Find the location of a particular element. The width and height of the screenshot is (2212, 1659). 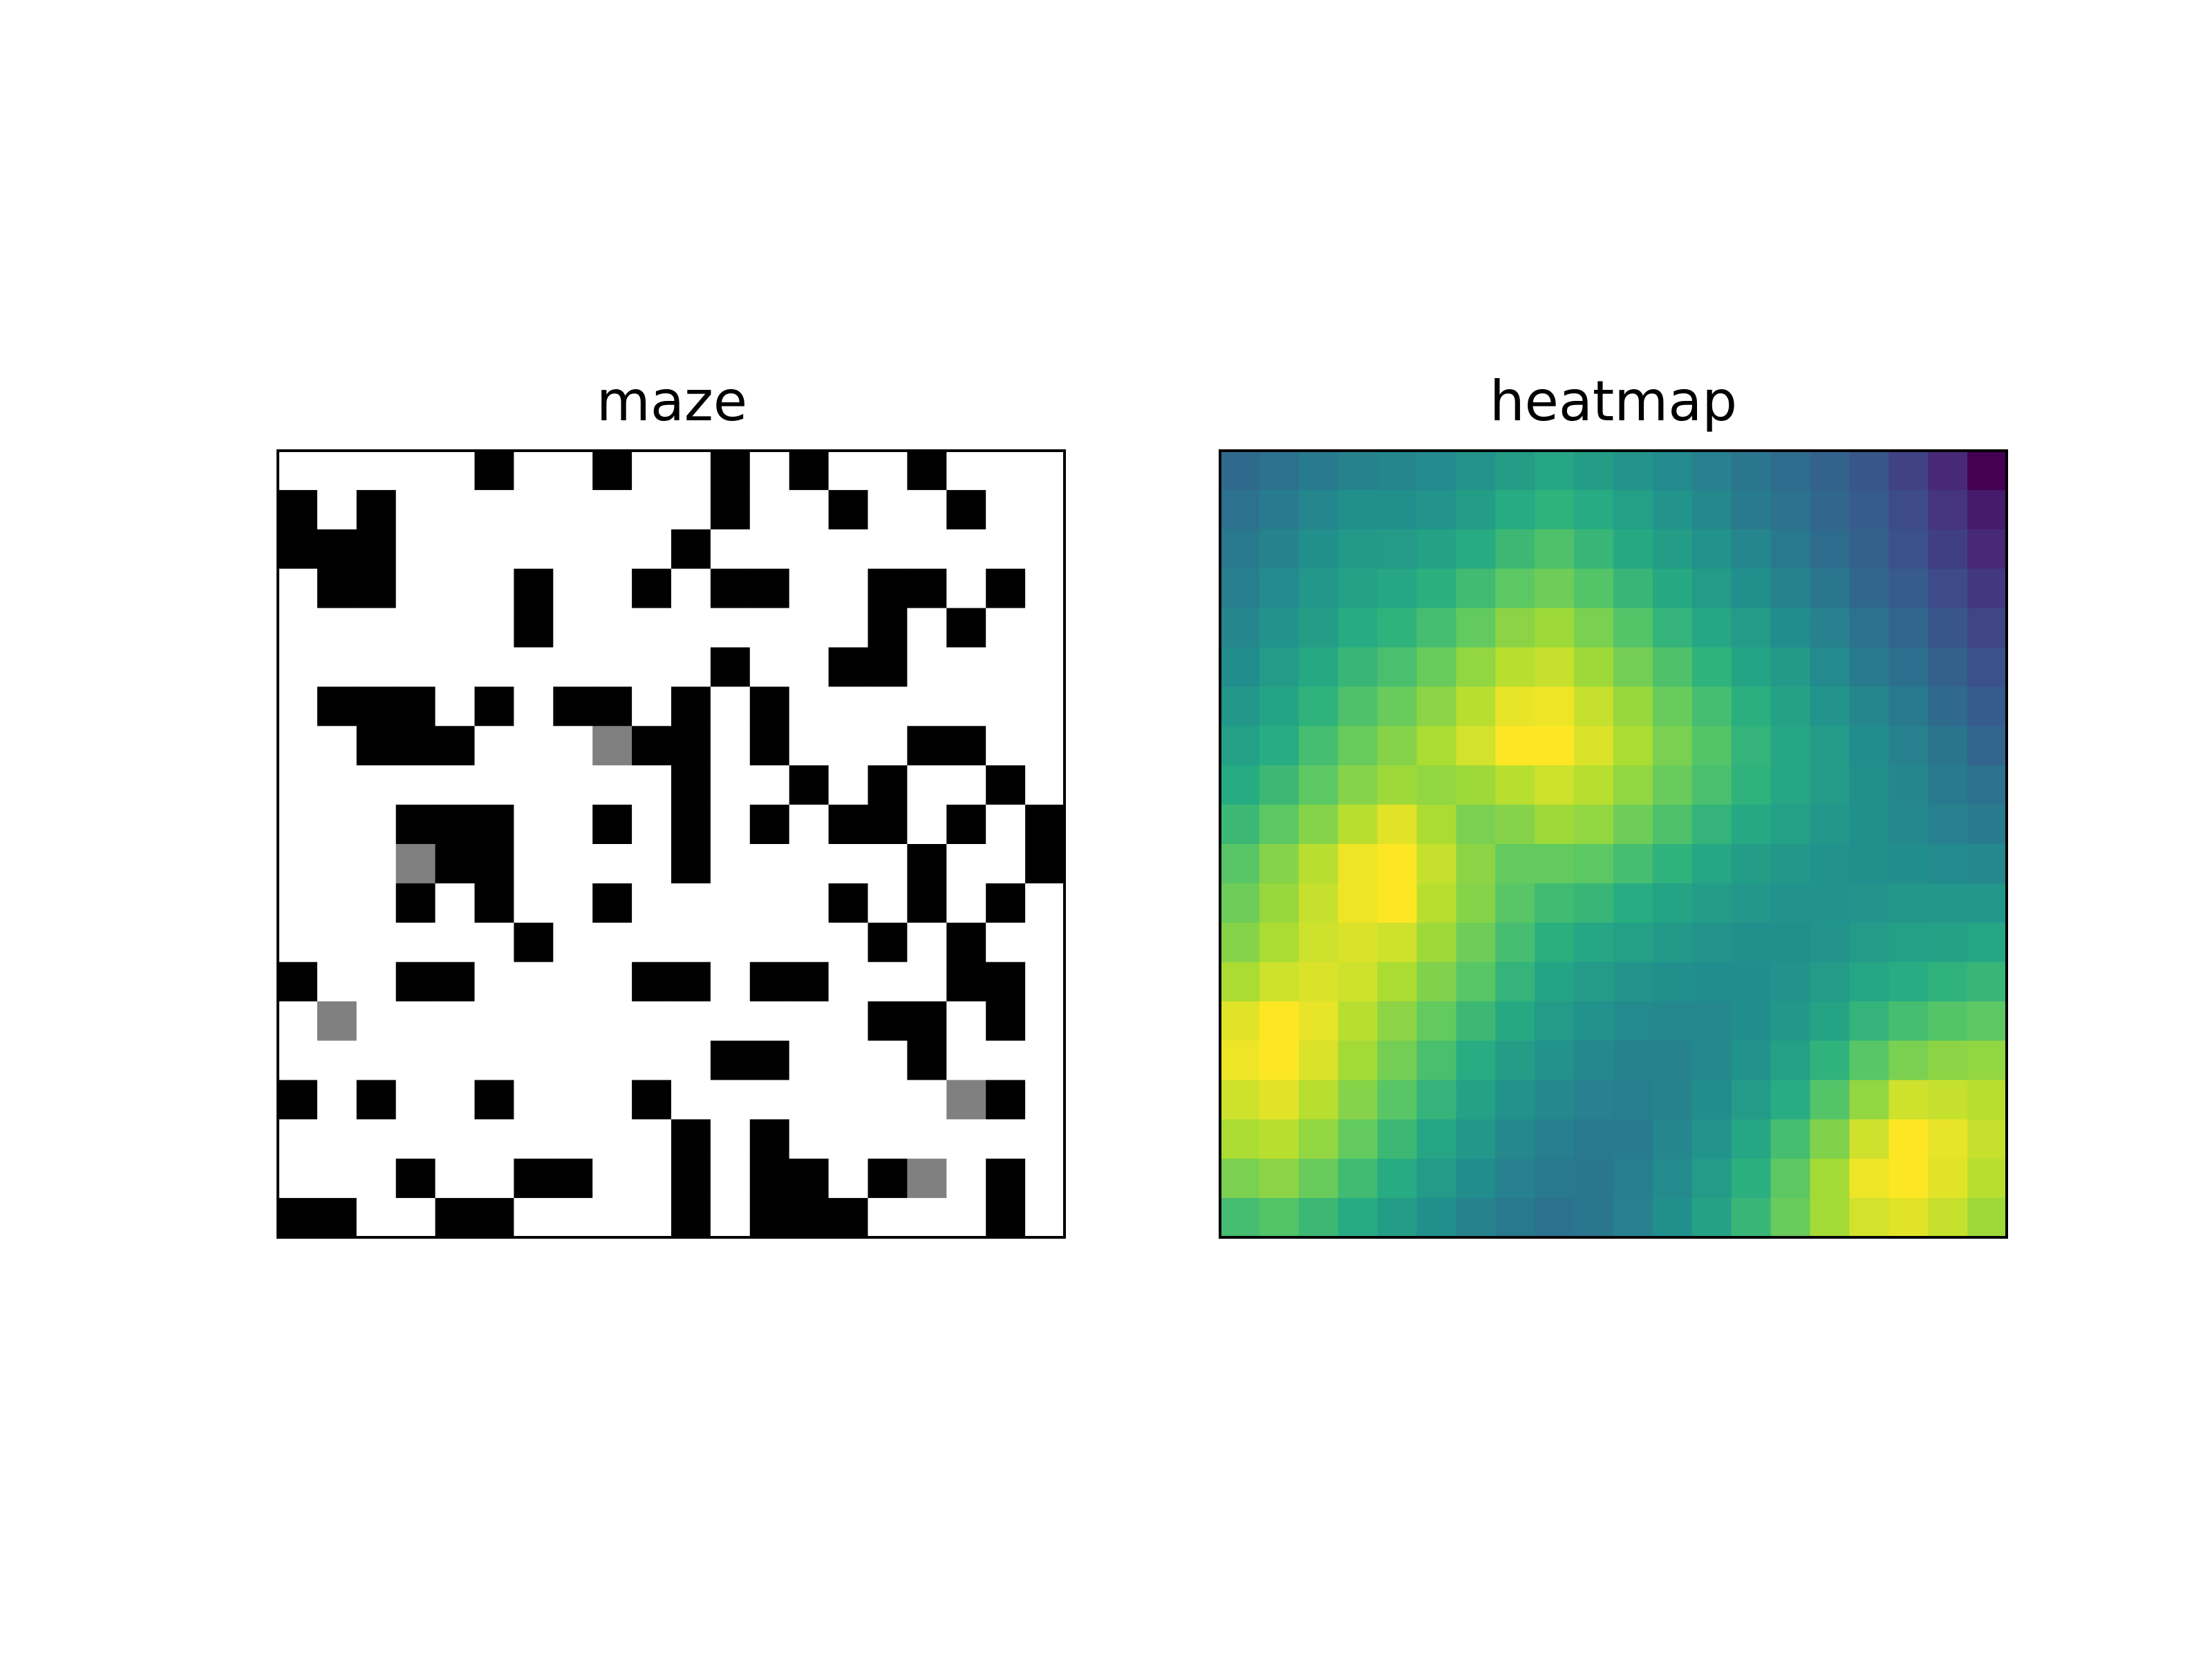

heatmap-cell-r12-c13 is located at coordinates (1751, 943).